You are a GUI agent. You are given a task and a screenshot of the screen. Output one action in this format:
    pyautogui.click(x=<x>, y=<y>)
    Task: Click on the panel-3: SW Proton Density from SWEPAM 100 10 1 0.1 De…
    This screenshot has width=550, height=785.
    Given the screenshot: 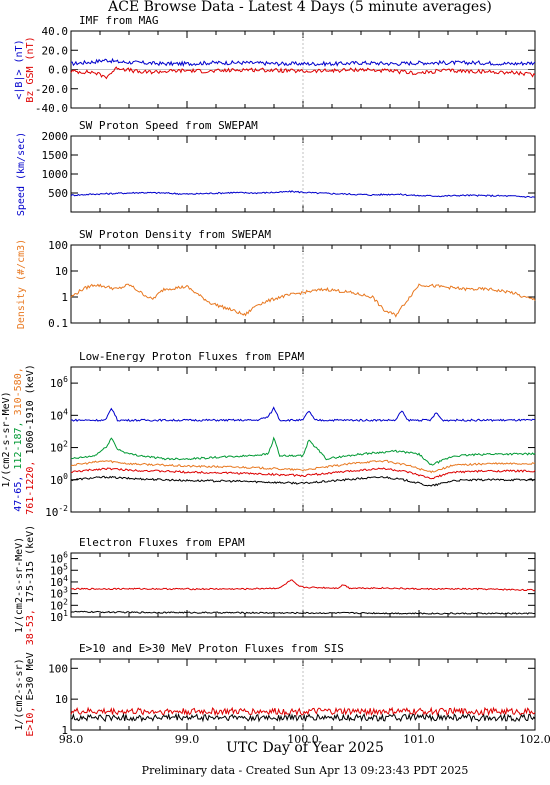 What is the action you would take?
    pyautogui.click(x=276, y=279)
    